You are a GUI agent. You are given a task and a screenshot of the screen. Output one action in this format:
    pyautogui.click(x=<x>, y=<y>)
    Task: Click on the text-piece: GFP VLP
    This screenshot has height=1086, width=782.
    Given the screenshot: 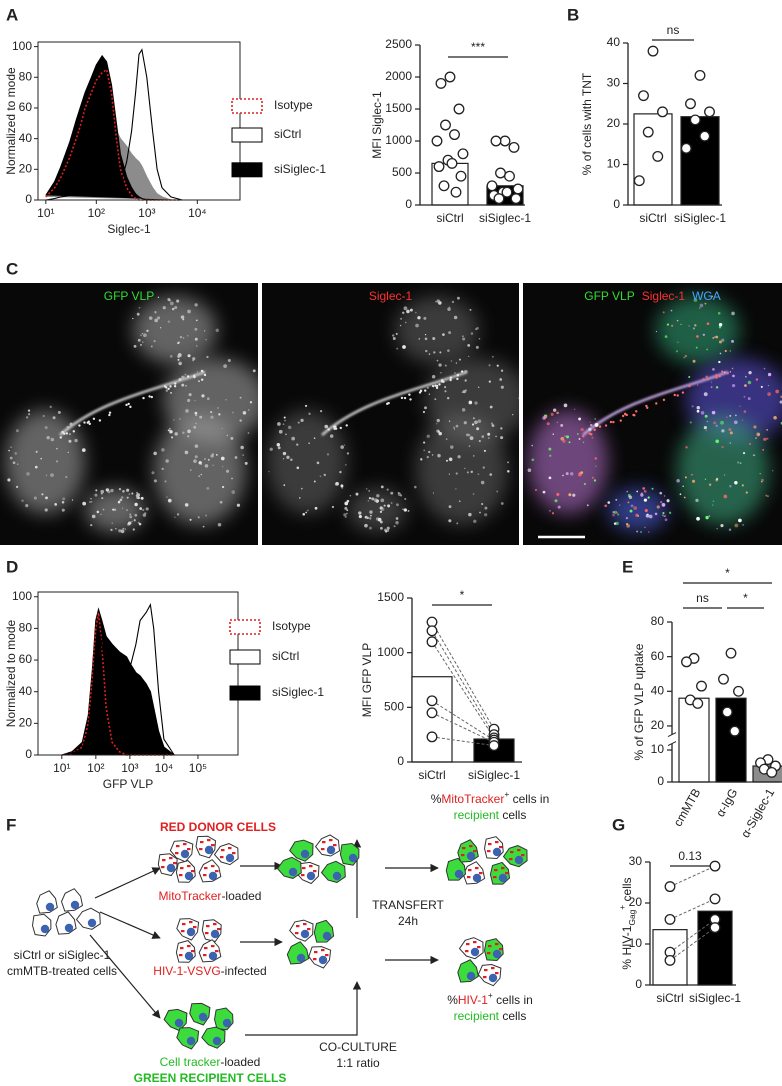 What is the action you would take?
    pyautogui.click(x=609, y=296)
    